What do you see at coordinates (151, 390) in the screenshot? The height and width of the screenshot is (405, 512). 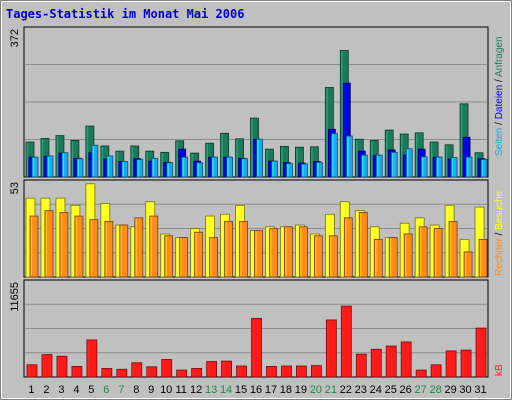 I see `x-tick-label: 9` at bounding box center [151, 390].